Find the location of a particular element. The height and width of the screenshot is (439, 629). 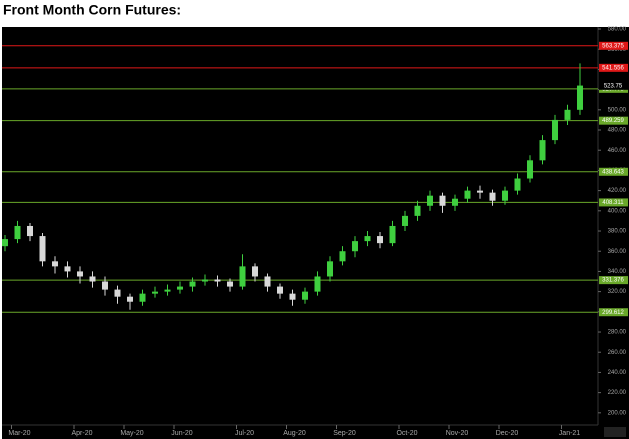

icon is located at coordinates (615, 432).